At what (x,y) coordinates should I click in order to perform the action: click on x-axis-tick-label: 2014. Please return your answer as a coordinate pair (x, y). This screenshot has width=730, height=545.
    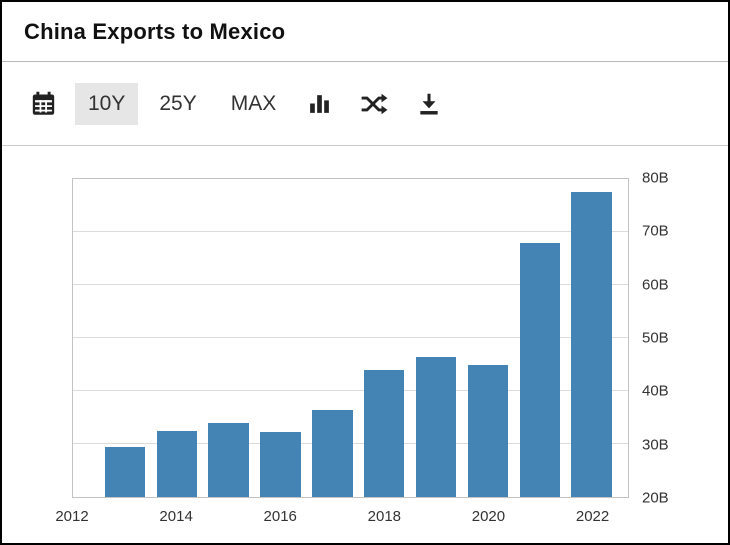
    Looking at the image, I should click on (176, 516).